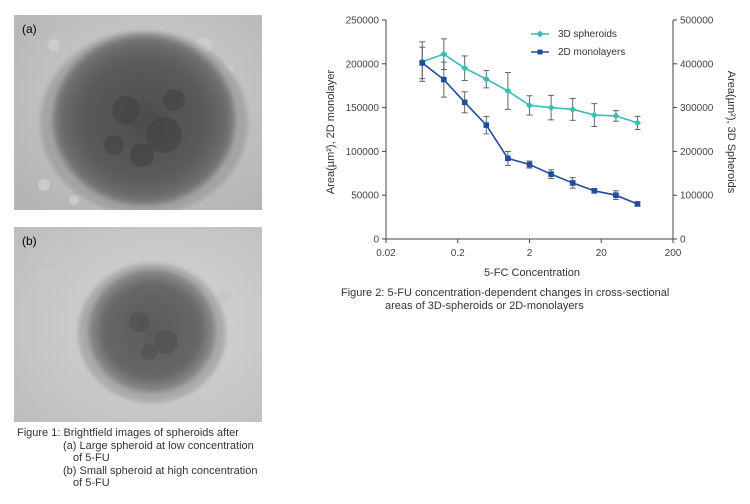  Describe the element at coordinates (386, 253) in the screenshot. I see `x-tick-label: 0.02` at that location.